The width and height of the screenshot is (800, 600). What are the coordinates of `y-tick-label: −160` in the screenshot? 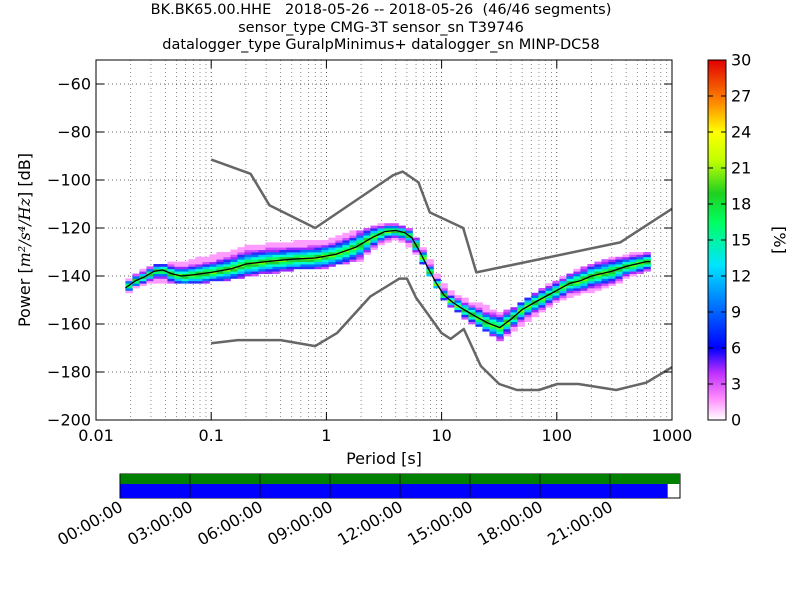 It's located at (69, 324).